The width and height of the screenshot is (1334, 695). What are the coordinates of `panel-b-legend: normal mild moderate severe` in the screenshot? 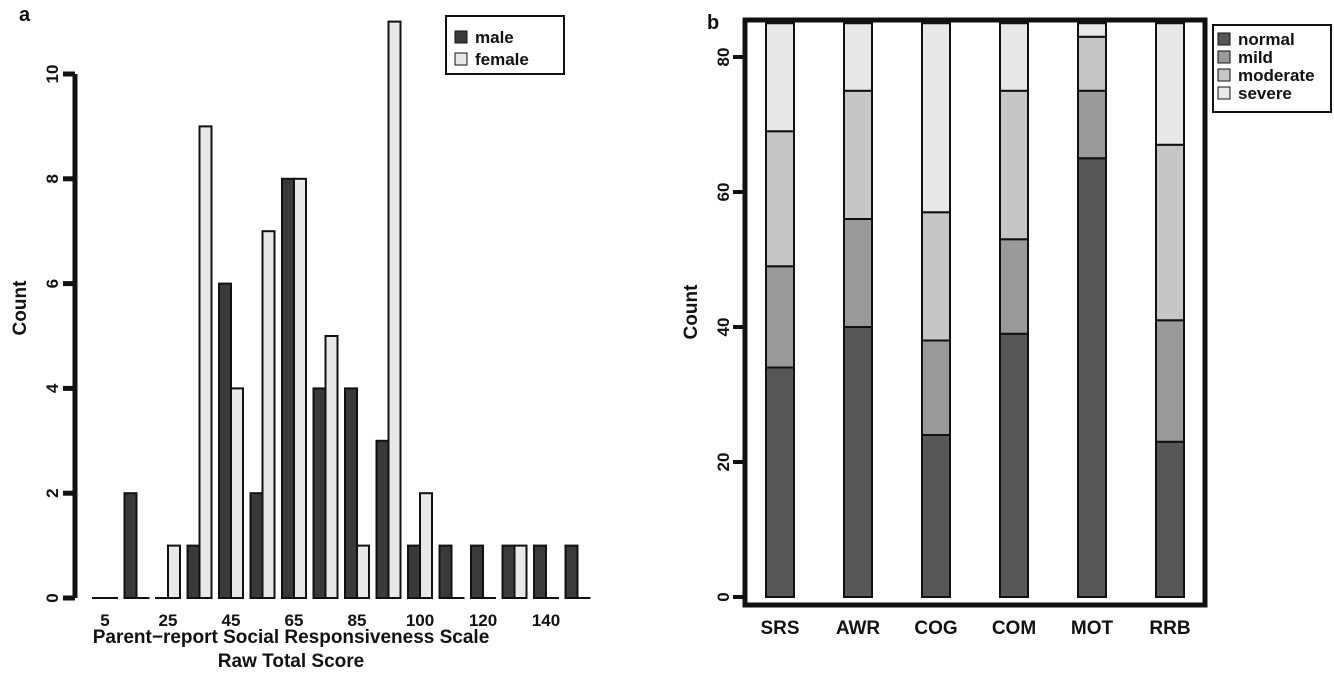 It's located at (1272, 68).